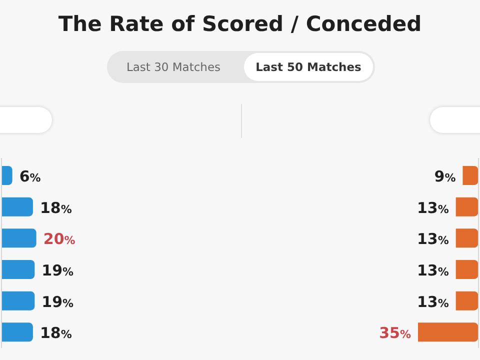 This screenshot has height=360, width=480. Describe the element at coordinates (394, 333) in the screenshot. I see `data-label: 35%` at that location.